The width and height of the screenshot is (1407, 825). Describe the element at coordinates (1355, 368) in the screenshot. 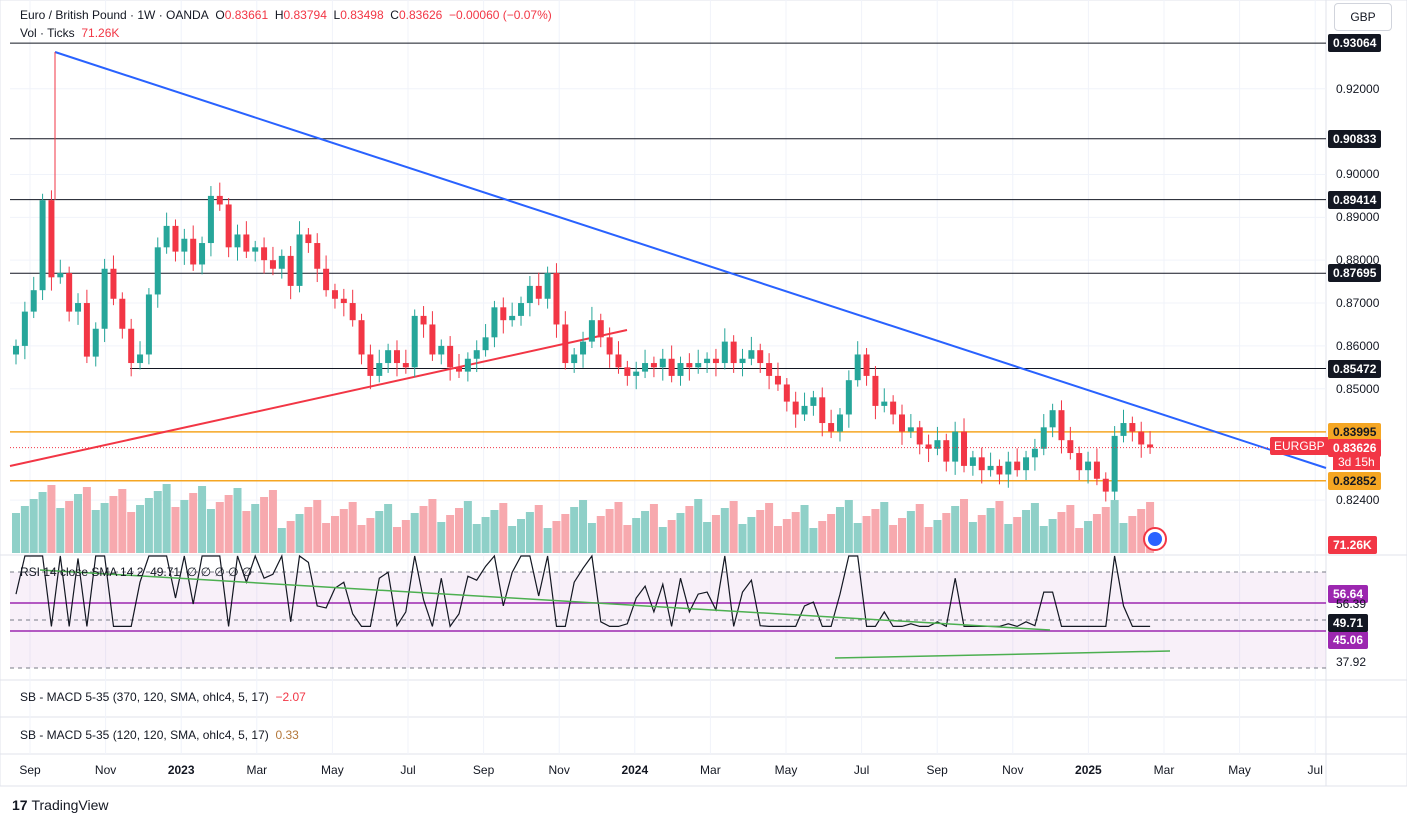

I see `price-level-tag: 0.85472` at that location.